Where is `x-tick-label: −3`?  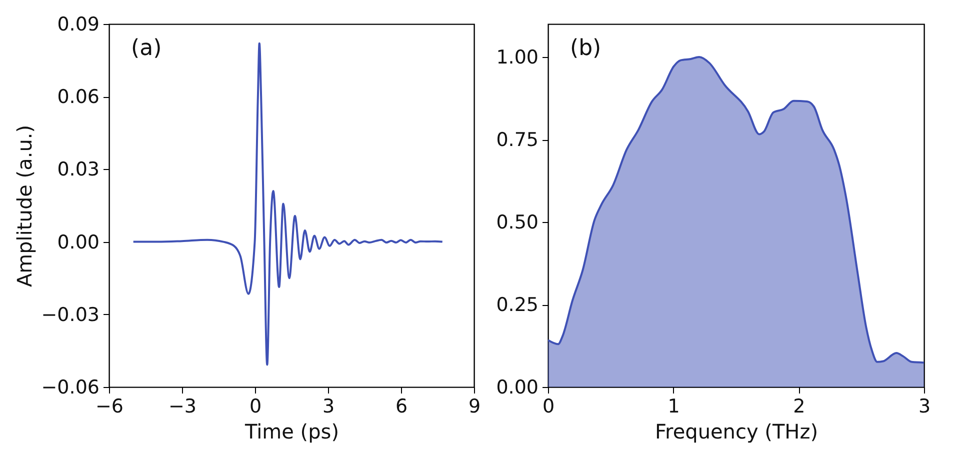 x-tick-label: −3 is located at coordinates (182, 407).